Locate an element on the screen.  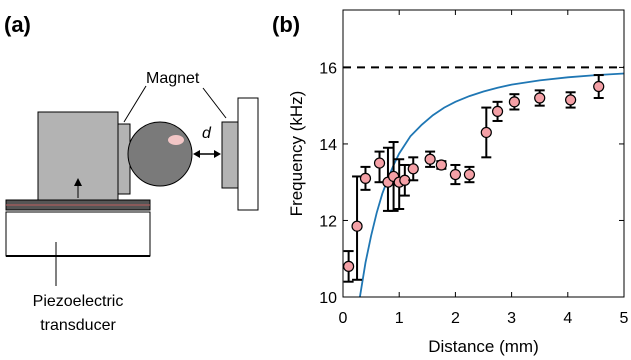
magnetic-sphere is located at coordinates (160, 154).